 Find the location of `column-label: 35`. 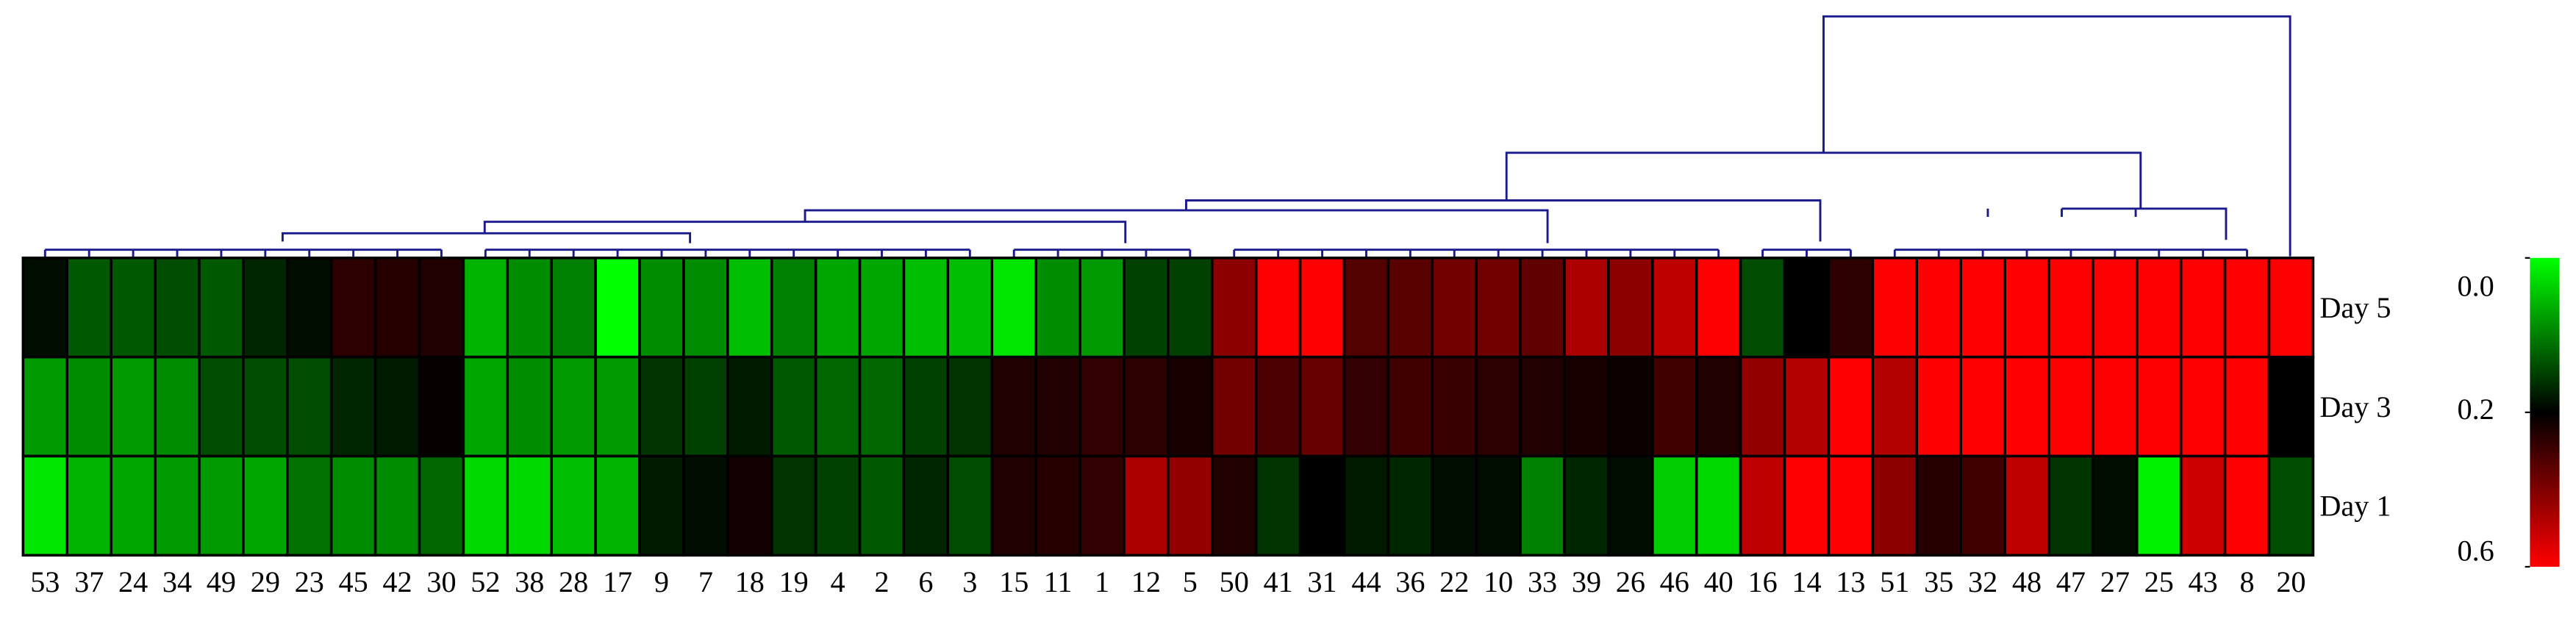

column-label: 35 is located at coordinates (1939, 581).